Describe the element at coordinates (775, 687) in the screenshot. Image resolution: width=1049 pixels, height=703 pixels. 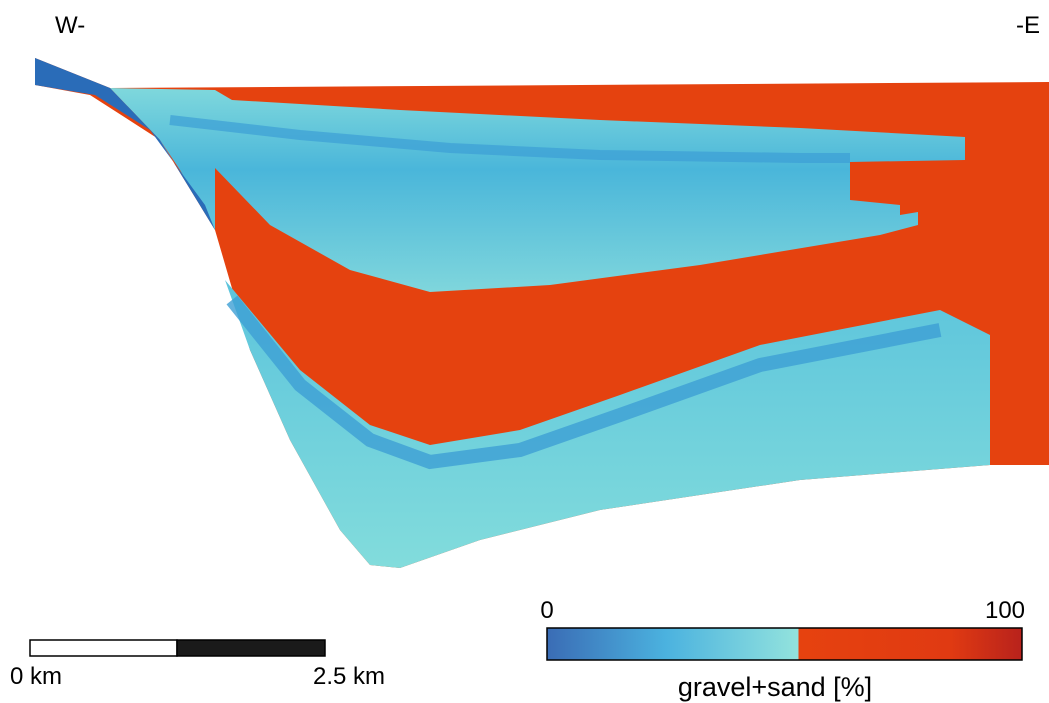
I see `colorbar-title: gravel+sand [%]` at that location.